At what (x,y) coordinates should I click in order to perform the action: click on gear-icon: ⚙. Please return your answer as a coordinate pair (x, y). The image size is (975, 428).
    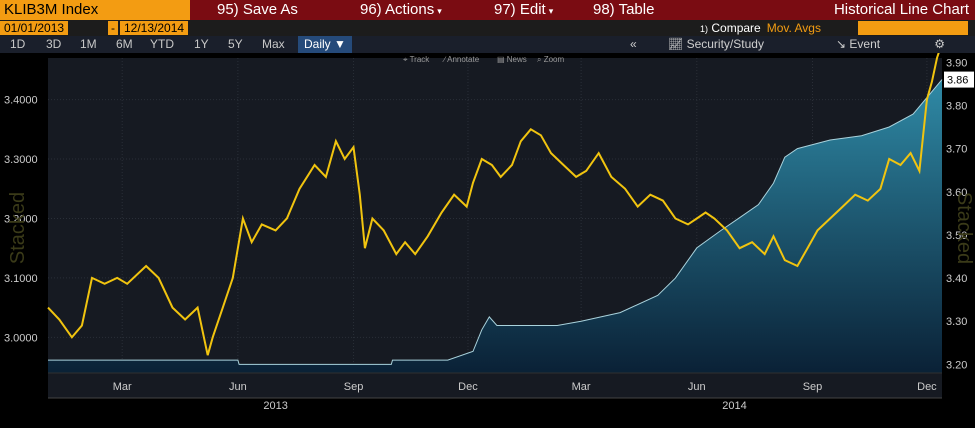
    Looking at the image, I should click on (939, 44).